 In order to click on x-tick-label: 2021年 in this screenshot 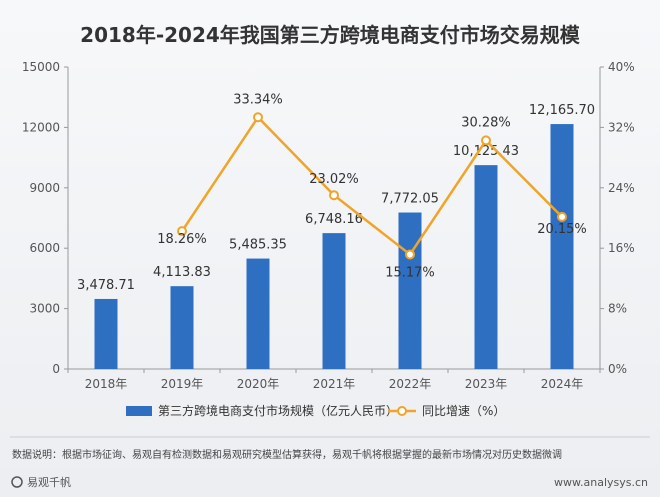, I will do `click(334, 384)`.